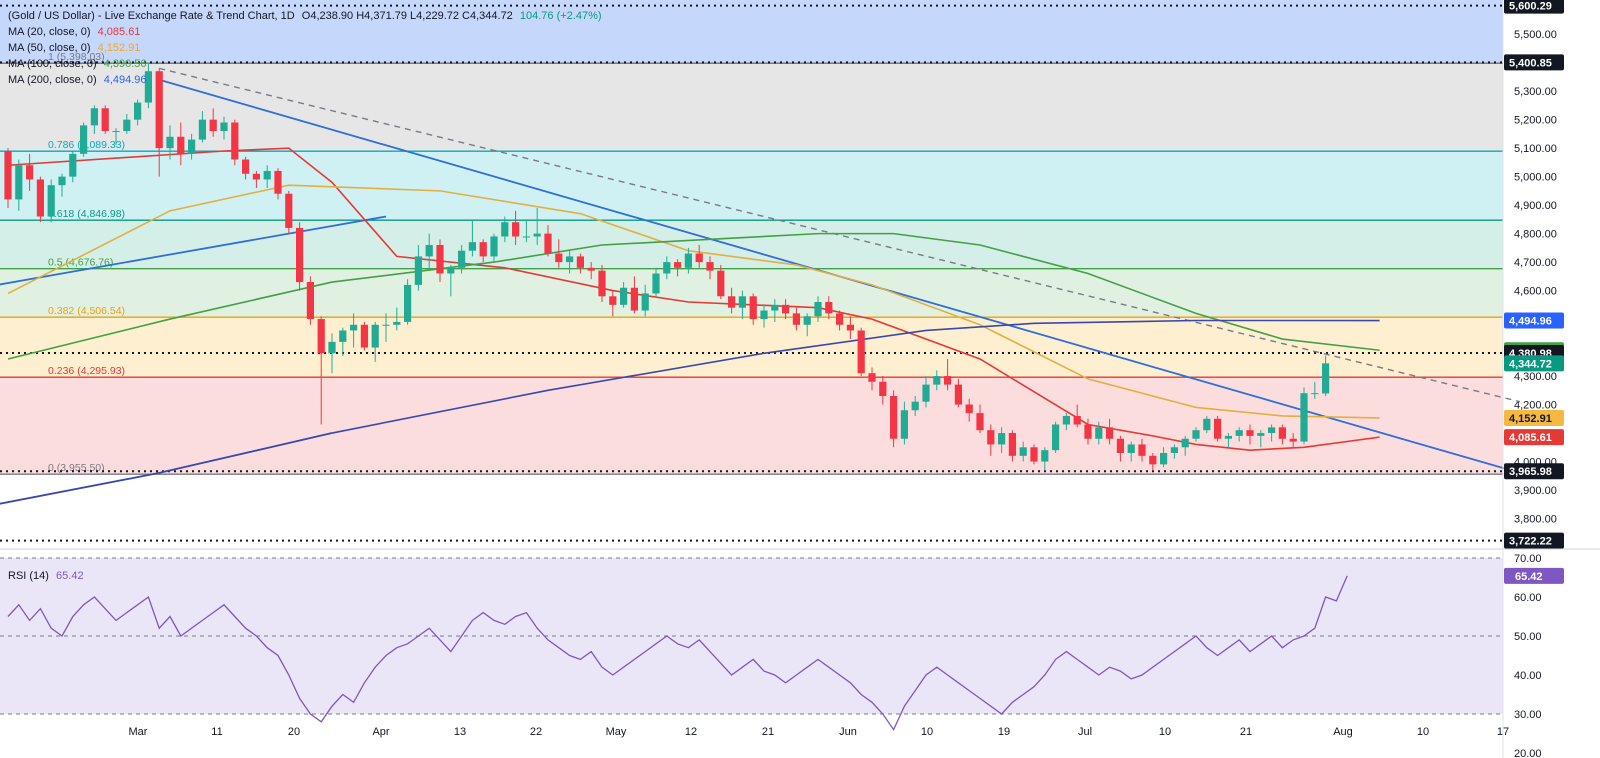 This screenshot has height=758, width=1600. I want to click on time-axis-tick: Apr, so click(380, 732).